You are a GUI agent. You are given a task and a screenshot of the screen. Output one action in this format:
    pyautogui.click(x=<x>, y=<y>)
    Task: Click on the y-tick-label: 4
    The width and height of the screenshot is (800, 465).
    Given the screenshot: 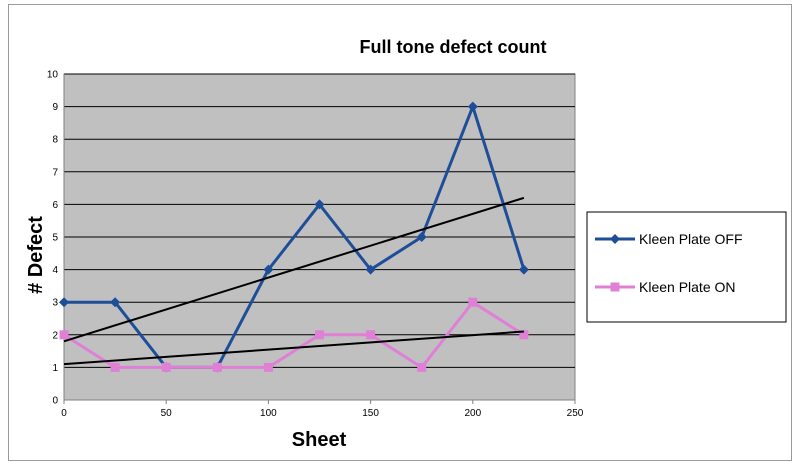 What is the action you would take?
    pyautogui.click(x=55, y=270)
    